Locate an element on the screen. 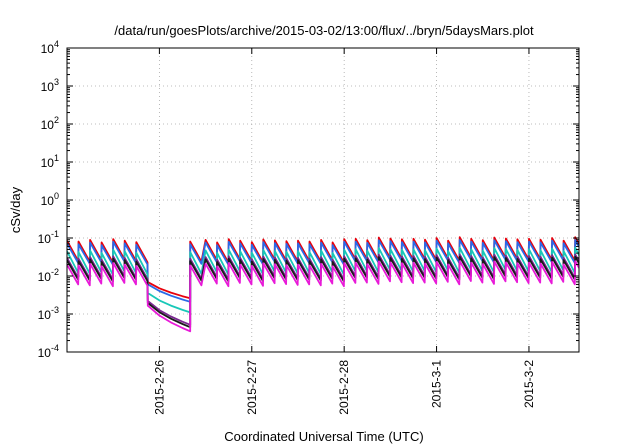  y-tick-label: 10³ is located at coordinates (50, 85).